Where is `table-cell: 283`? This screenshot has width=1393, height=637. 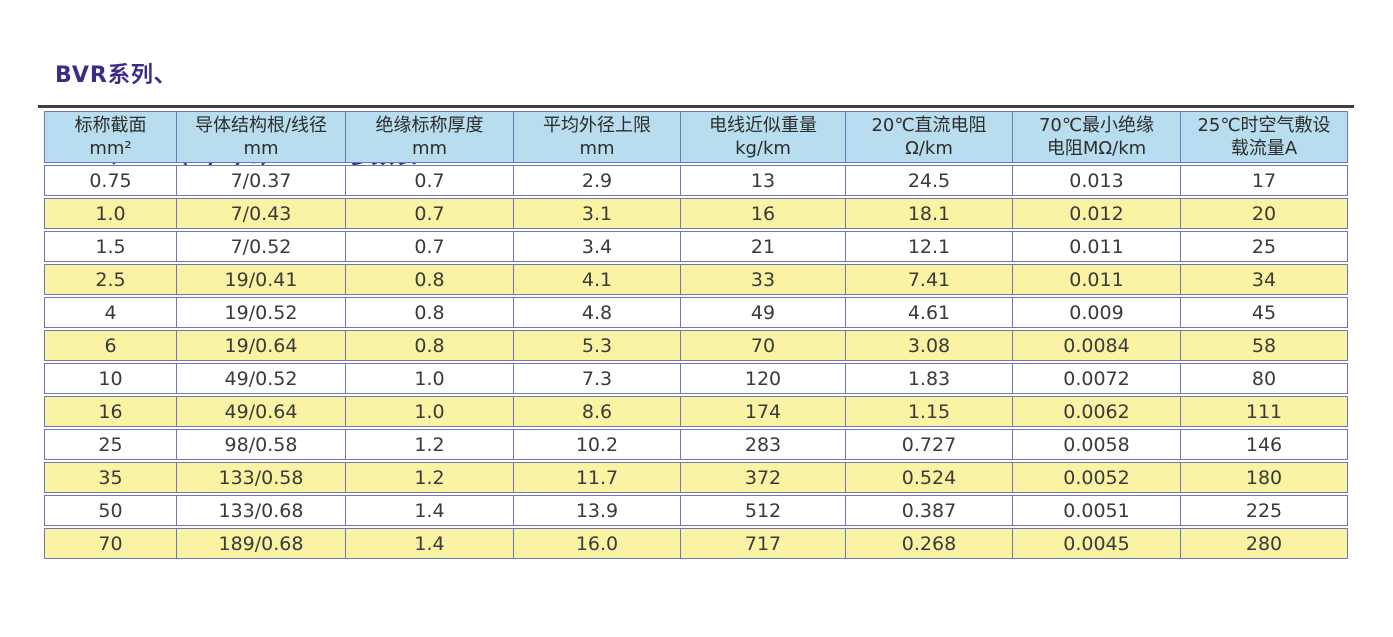
table-cell: 283 is located at coordinates (762, 444).